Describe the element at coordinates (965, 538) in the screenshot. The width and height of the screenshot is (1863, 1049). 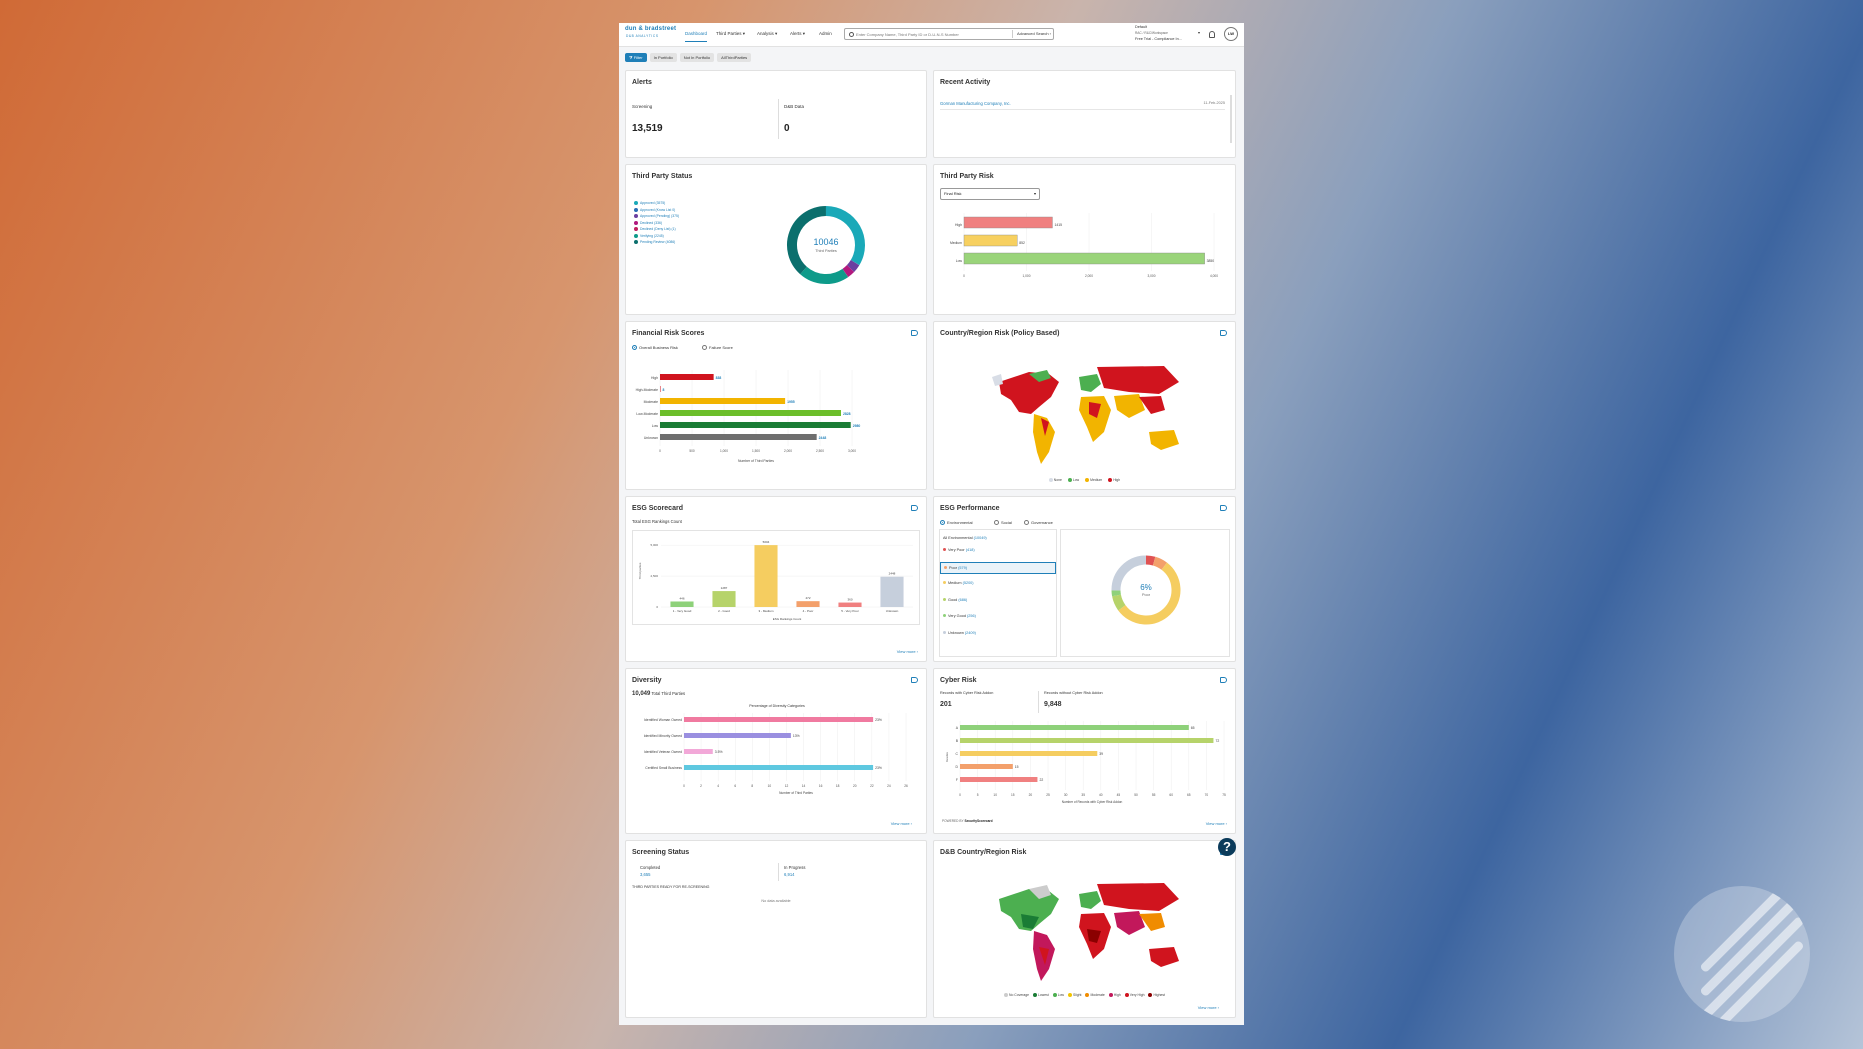
I see `esg-all-environmental: All Environmental (10049)` at that location.